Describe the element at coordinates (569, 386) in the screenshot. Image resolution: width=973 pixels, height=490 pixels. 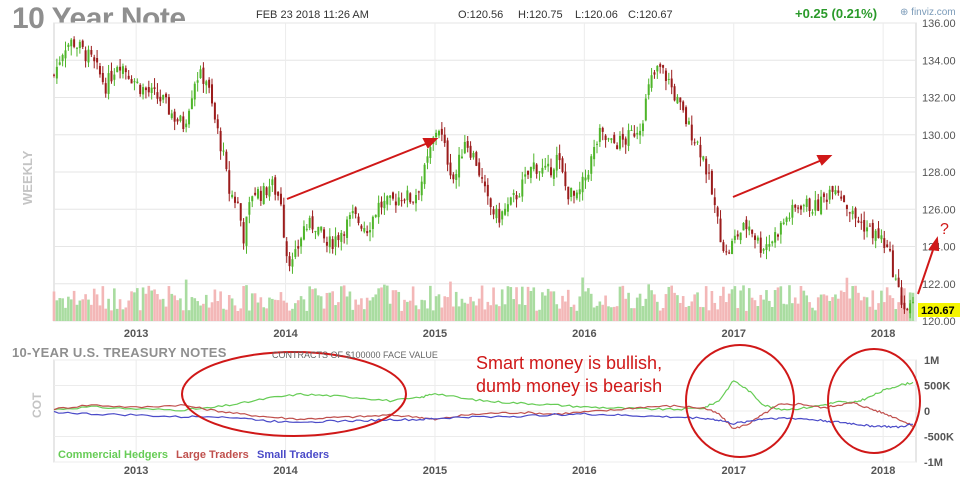
I see `annotation-line-2: dumb money is bearish` at that location.